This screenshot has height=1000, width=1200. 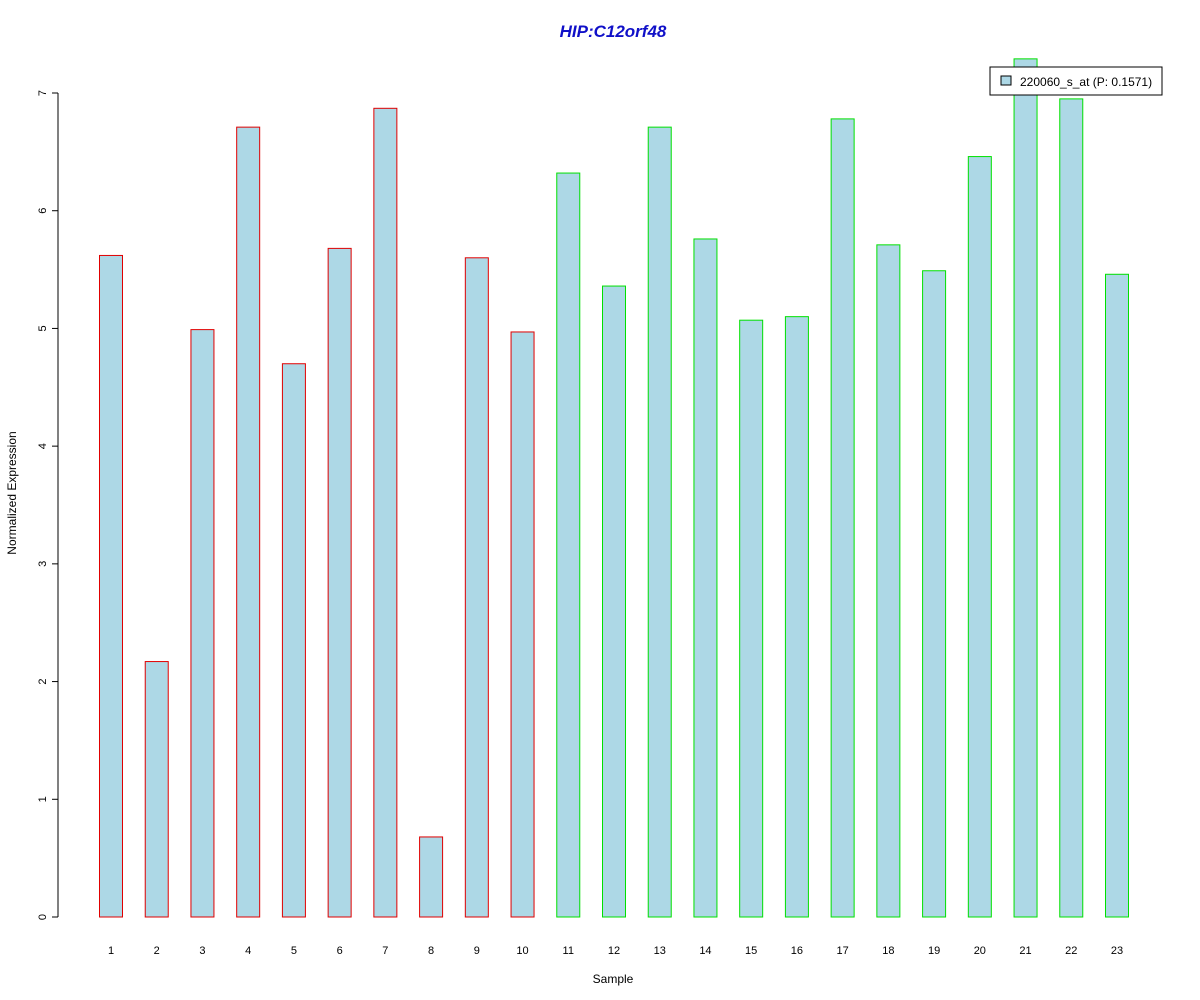 What do you see at coordinates (934, 951) in the screenshot?
I see `x-tick-label: 19` at bounding box center [934, 951].